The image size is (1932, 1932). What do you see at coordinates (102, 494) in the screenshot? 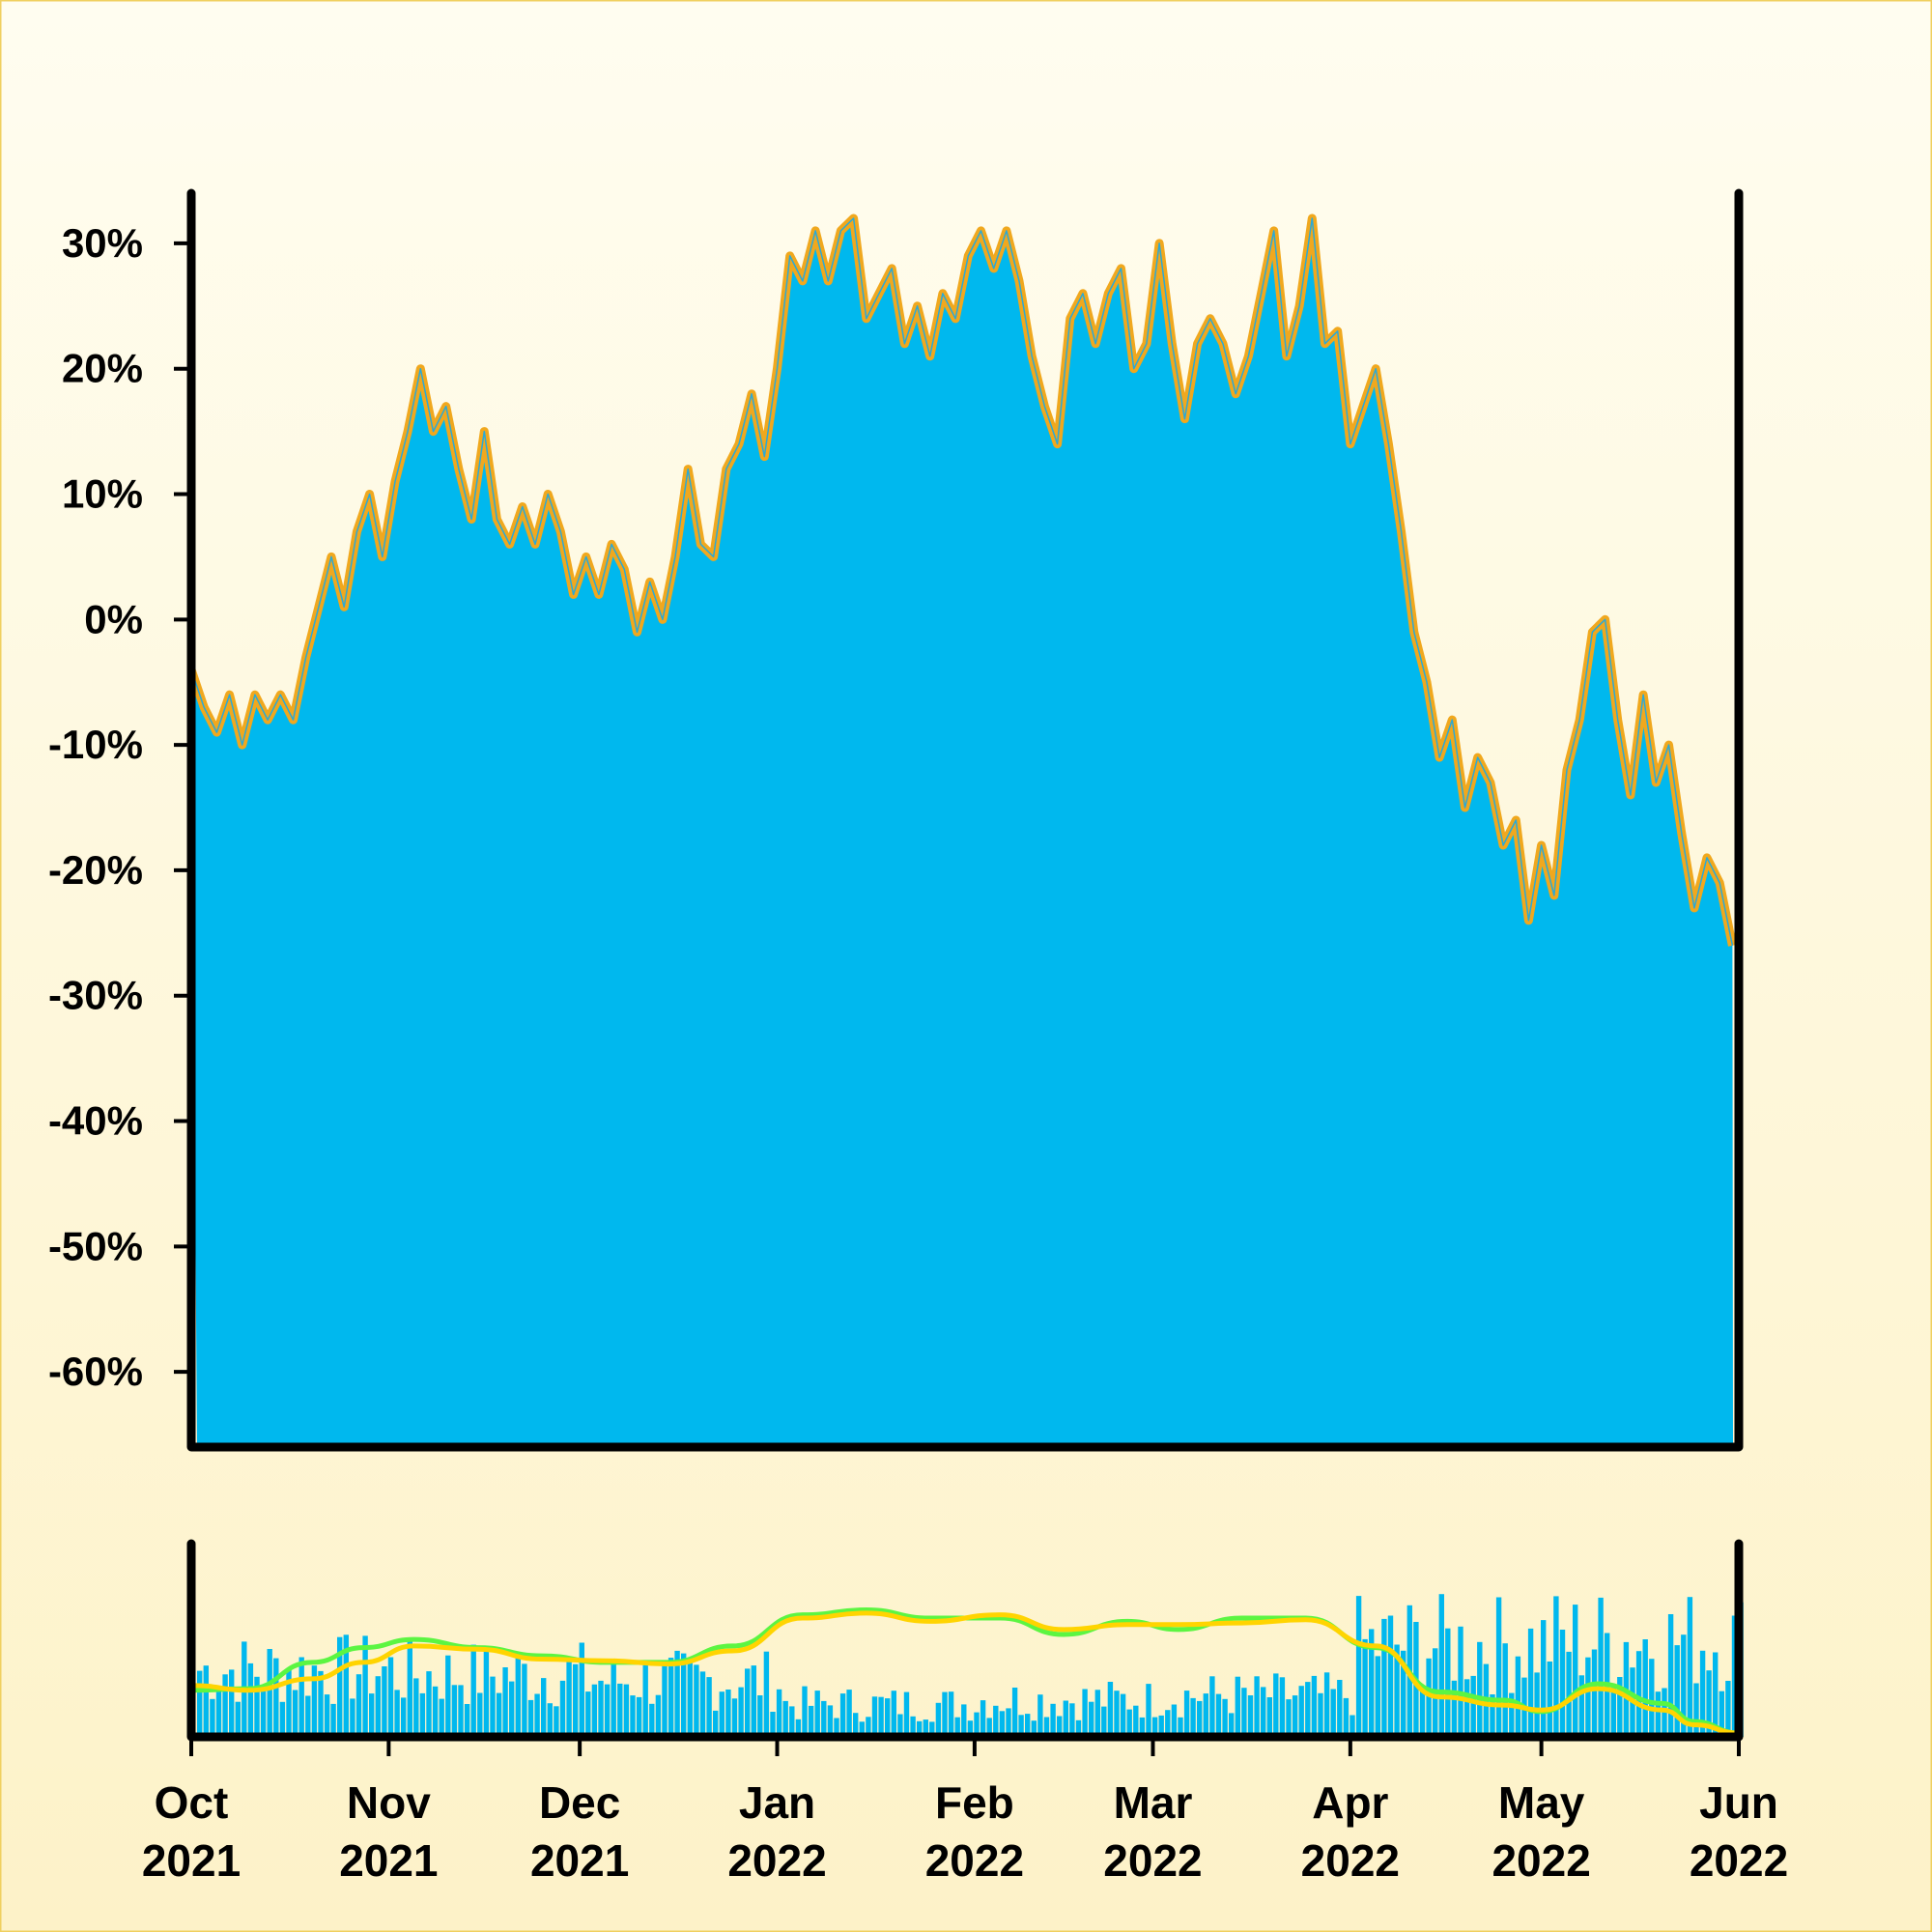
I see `y-tick-label: 10%` at bounding box center [102, 494].